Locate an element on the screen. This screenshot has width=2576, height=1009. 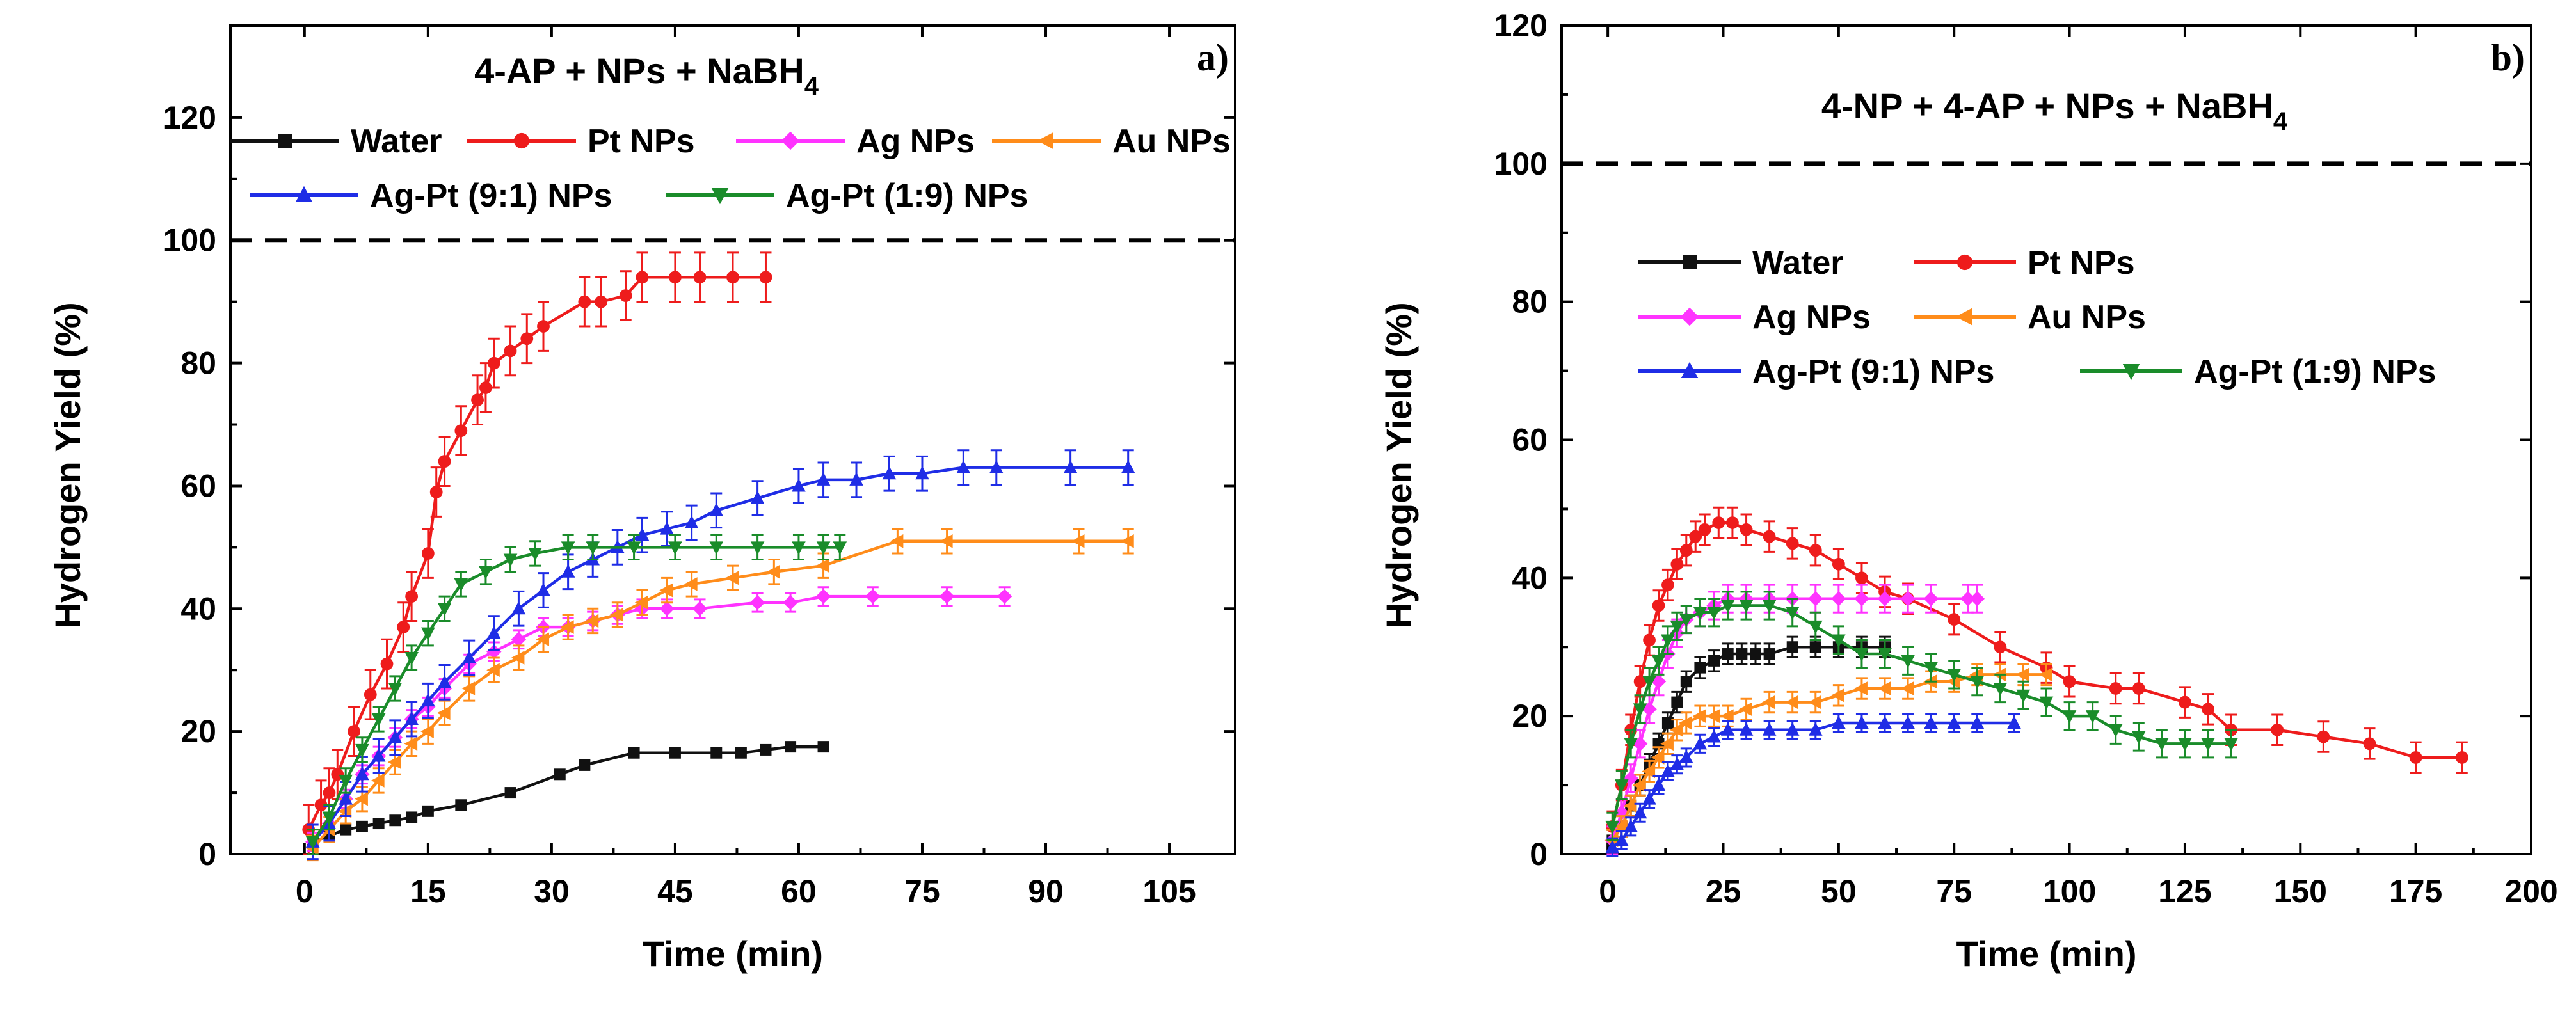
legend-label: Pt NPs is located at coordinates (2081, 263).